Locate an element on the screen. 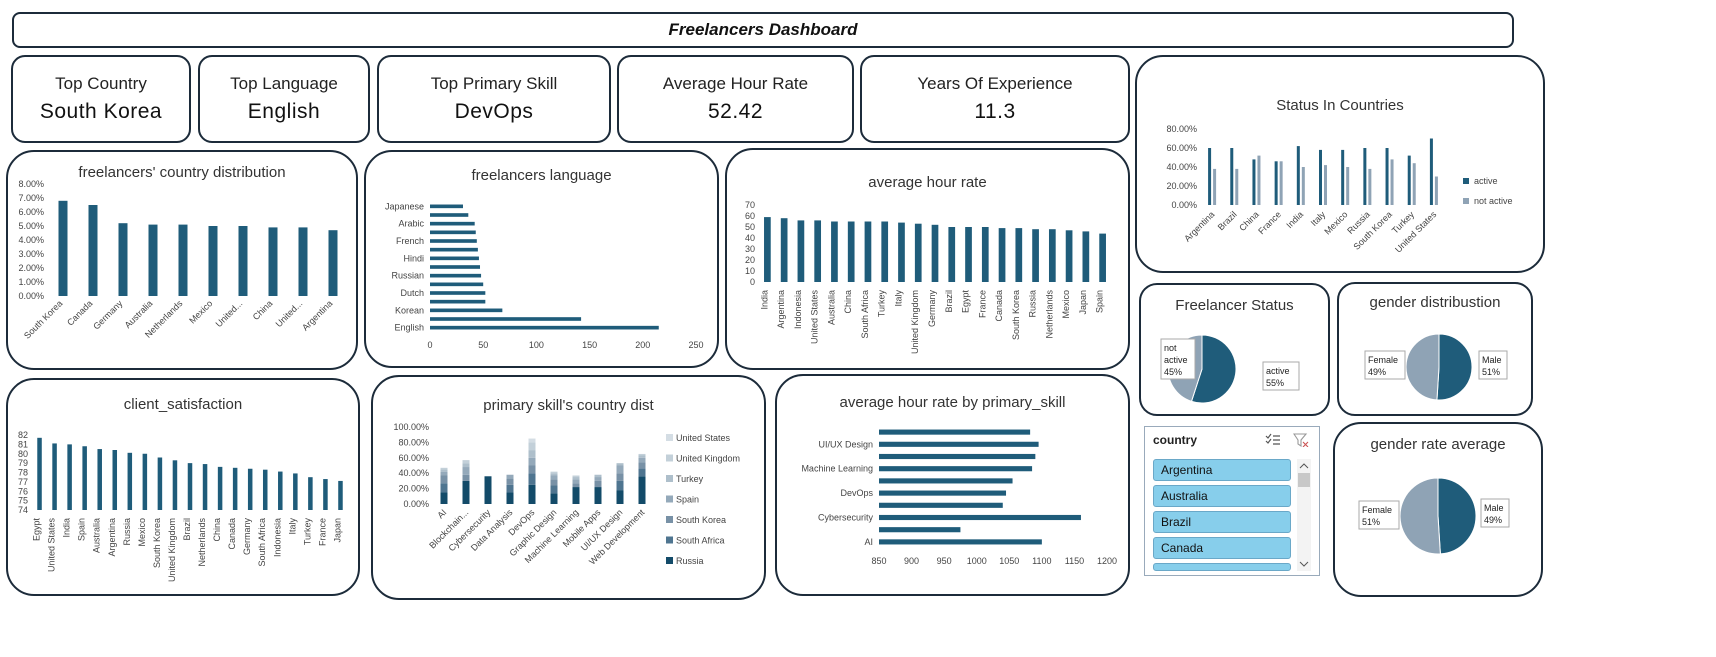 This screenshot has height=657, width=1716. y-tick-label: 79 is located at coordinates (23, 463).